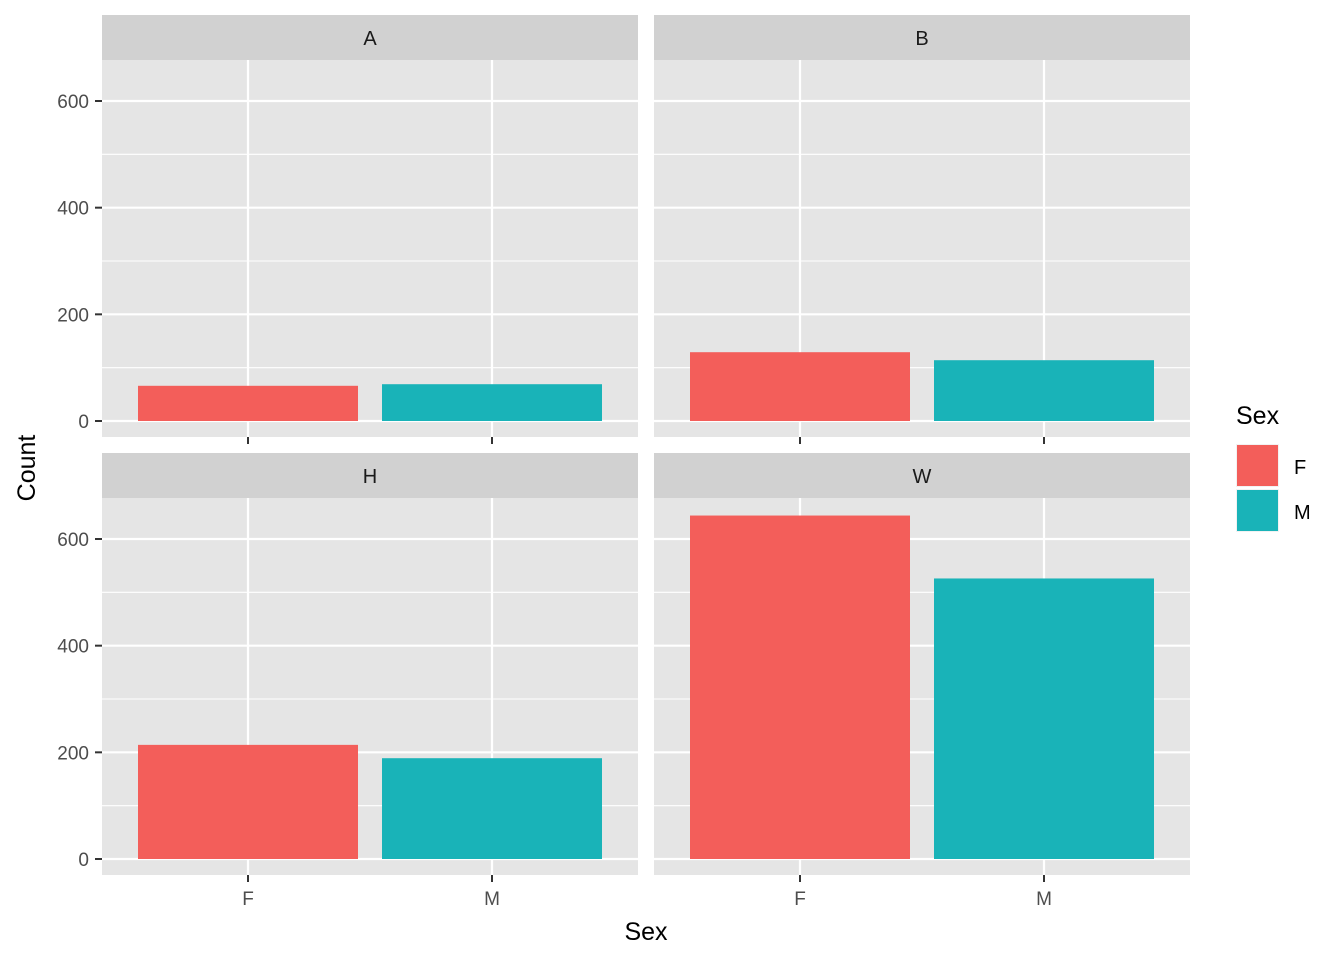  I want to click on facet-strip-label: A, so click(370, 39).